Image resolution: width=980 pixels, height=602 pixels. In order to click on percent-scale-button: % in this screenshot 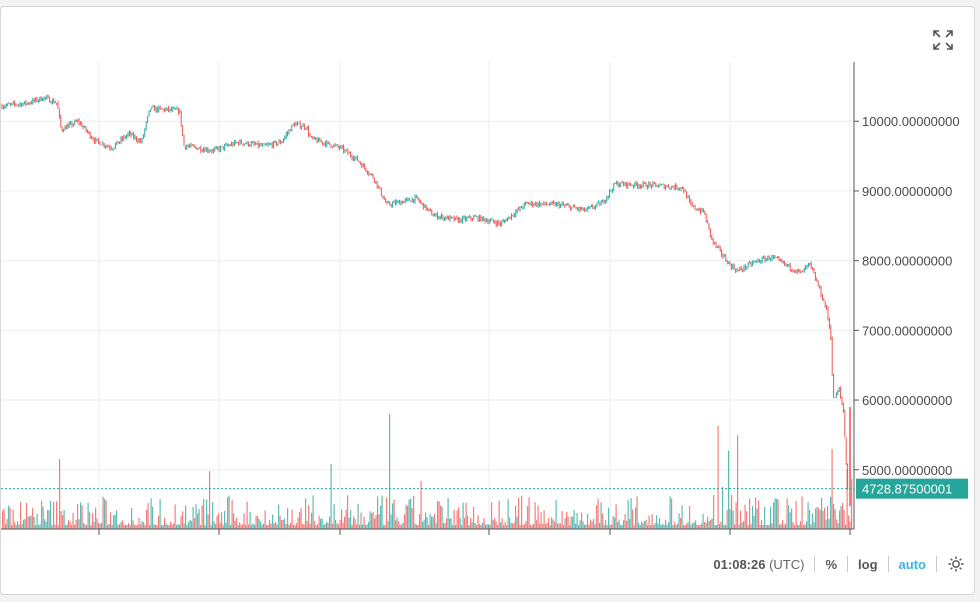, I will do `click(831, 564)`.